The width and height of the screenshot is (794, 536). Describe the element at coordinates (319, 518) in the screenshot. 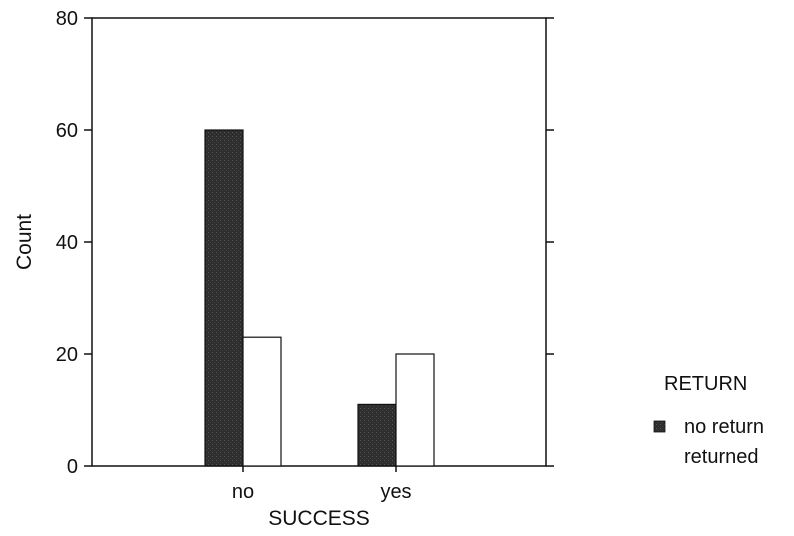

I see `x-axis-title: SUCCESS` at that location.